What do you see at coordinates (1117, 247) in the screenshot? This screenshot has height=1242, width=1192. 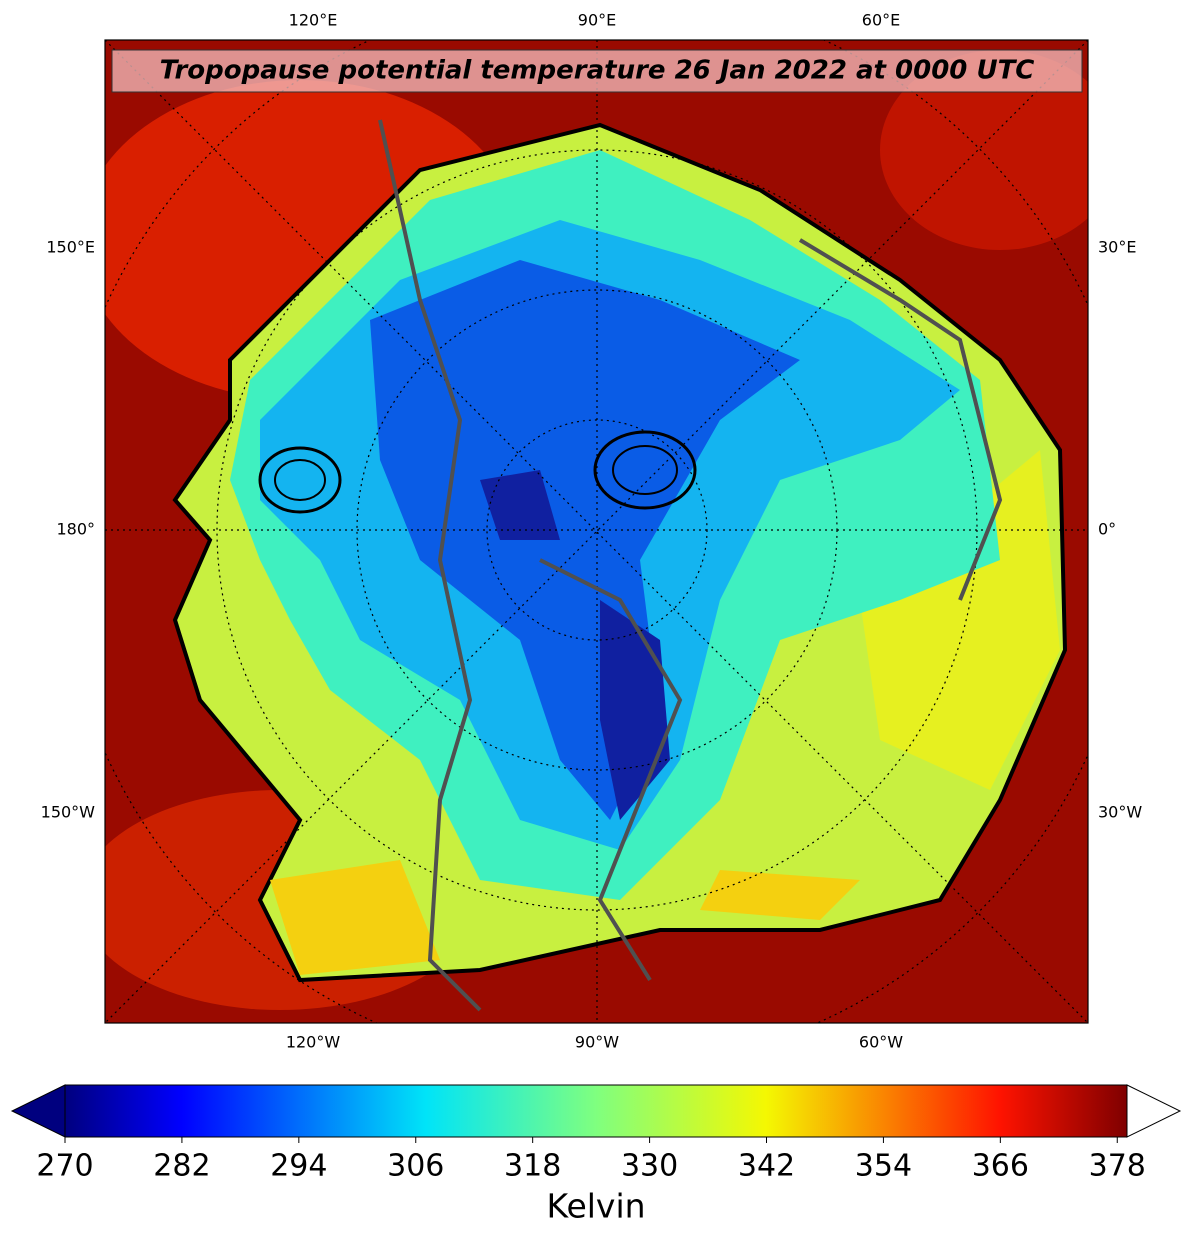 I see `lat-label: 30°E` at bounding box center [1117, 247].